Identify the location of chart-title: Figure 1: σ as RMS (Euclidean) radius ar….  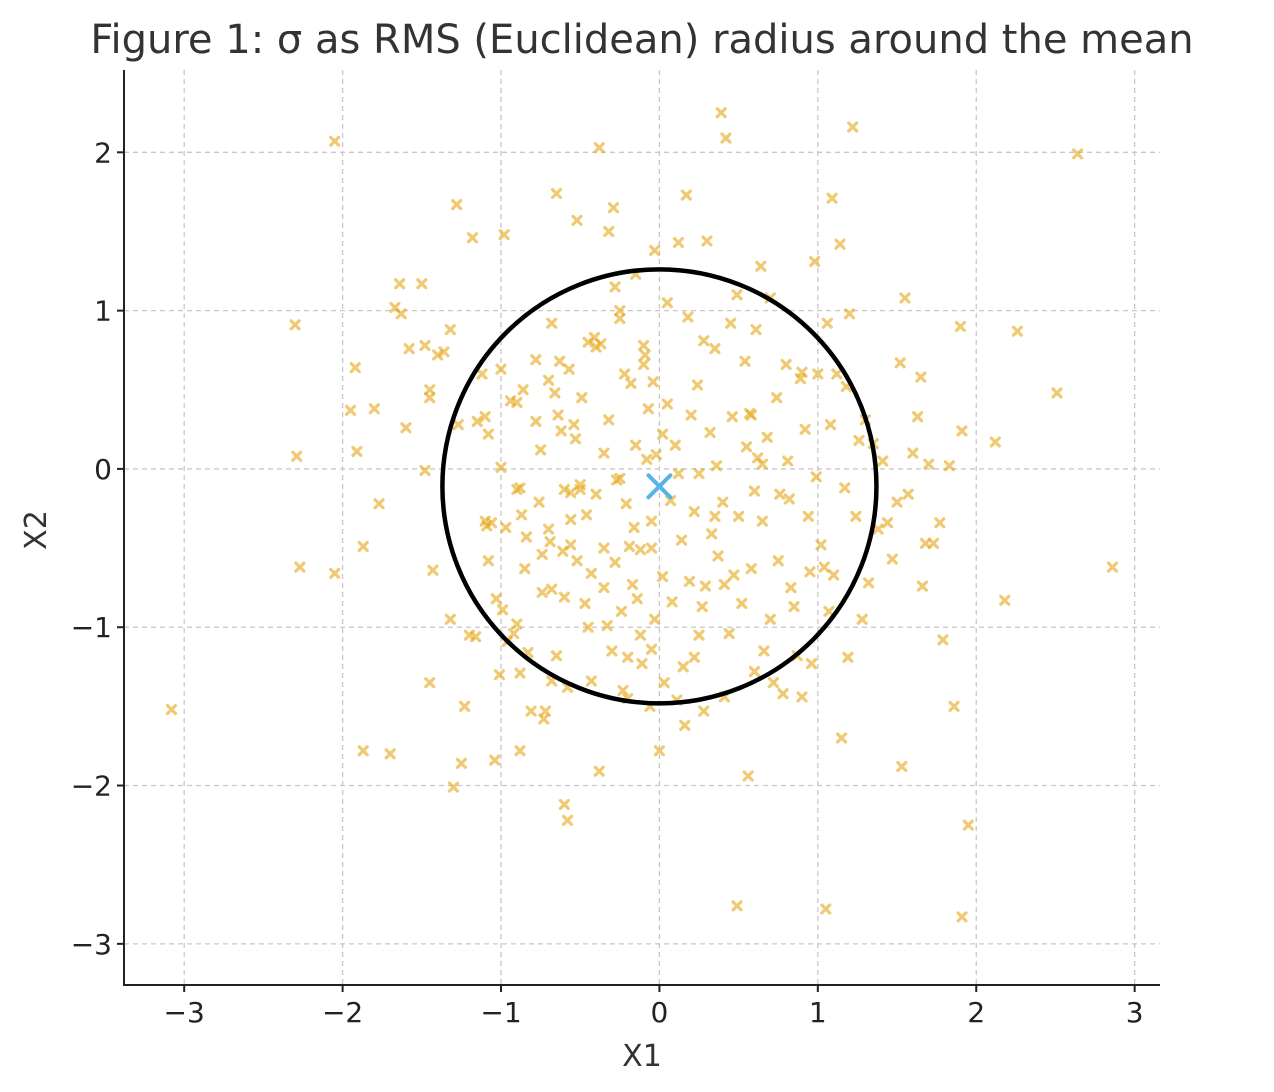
(641, 40).